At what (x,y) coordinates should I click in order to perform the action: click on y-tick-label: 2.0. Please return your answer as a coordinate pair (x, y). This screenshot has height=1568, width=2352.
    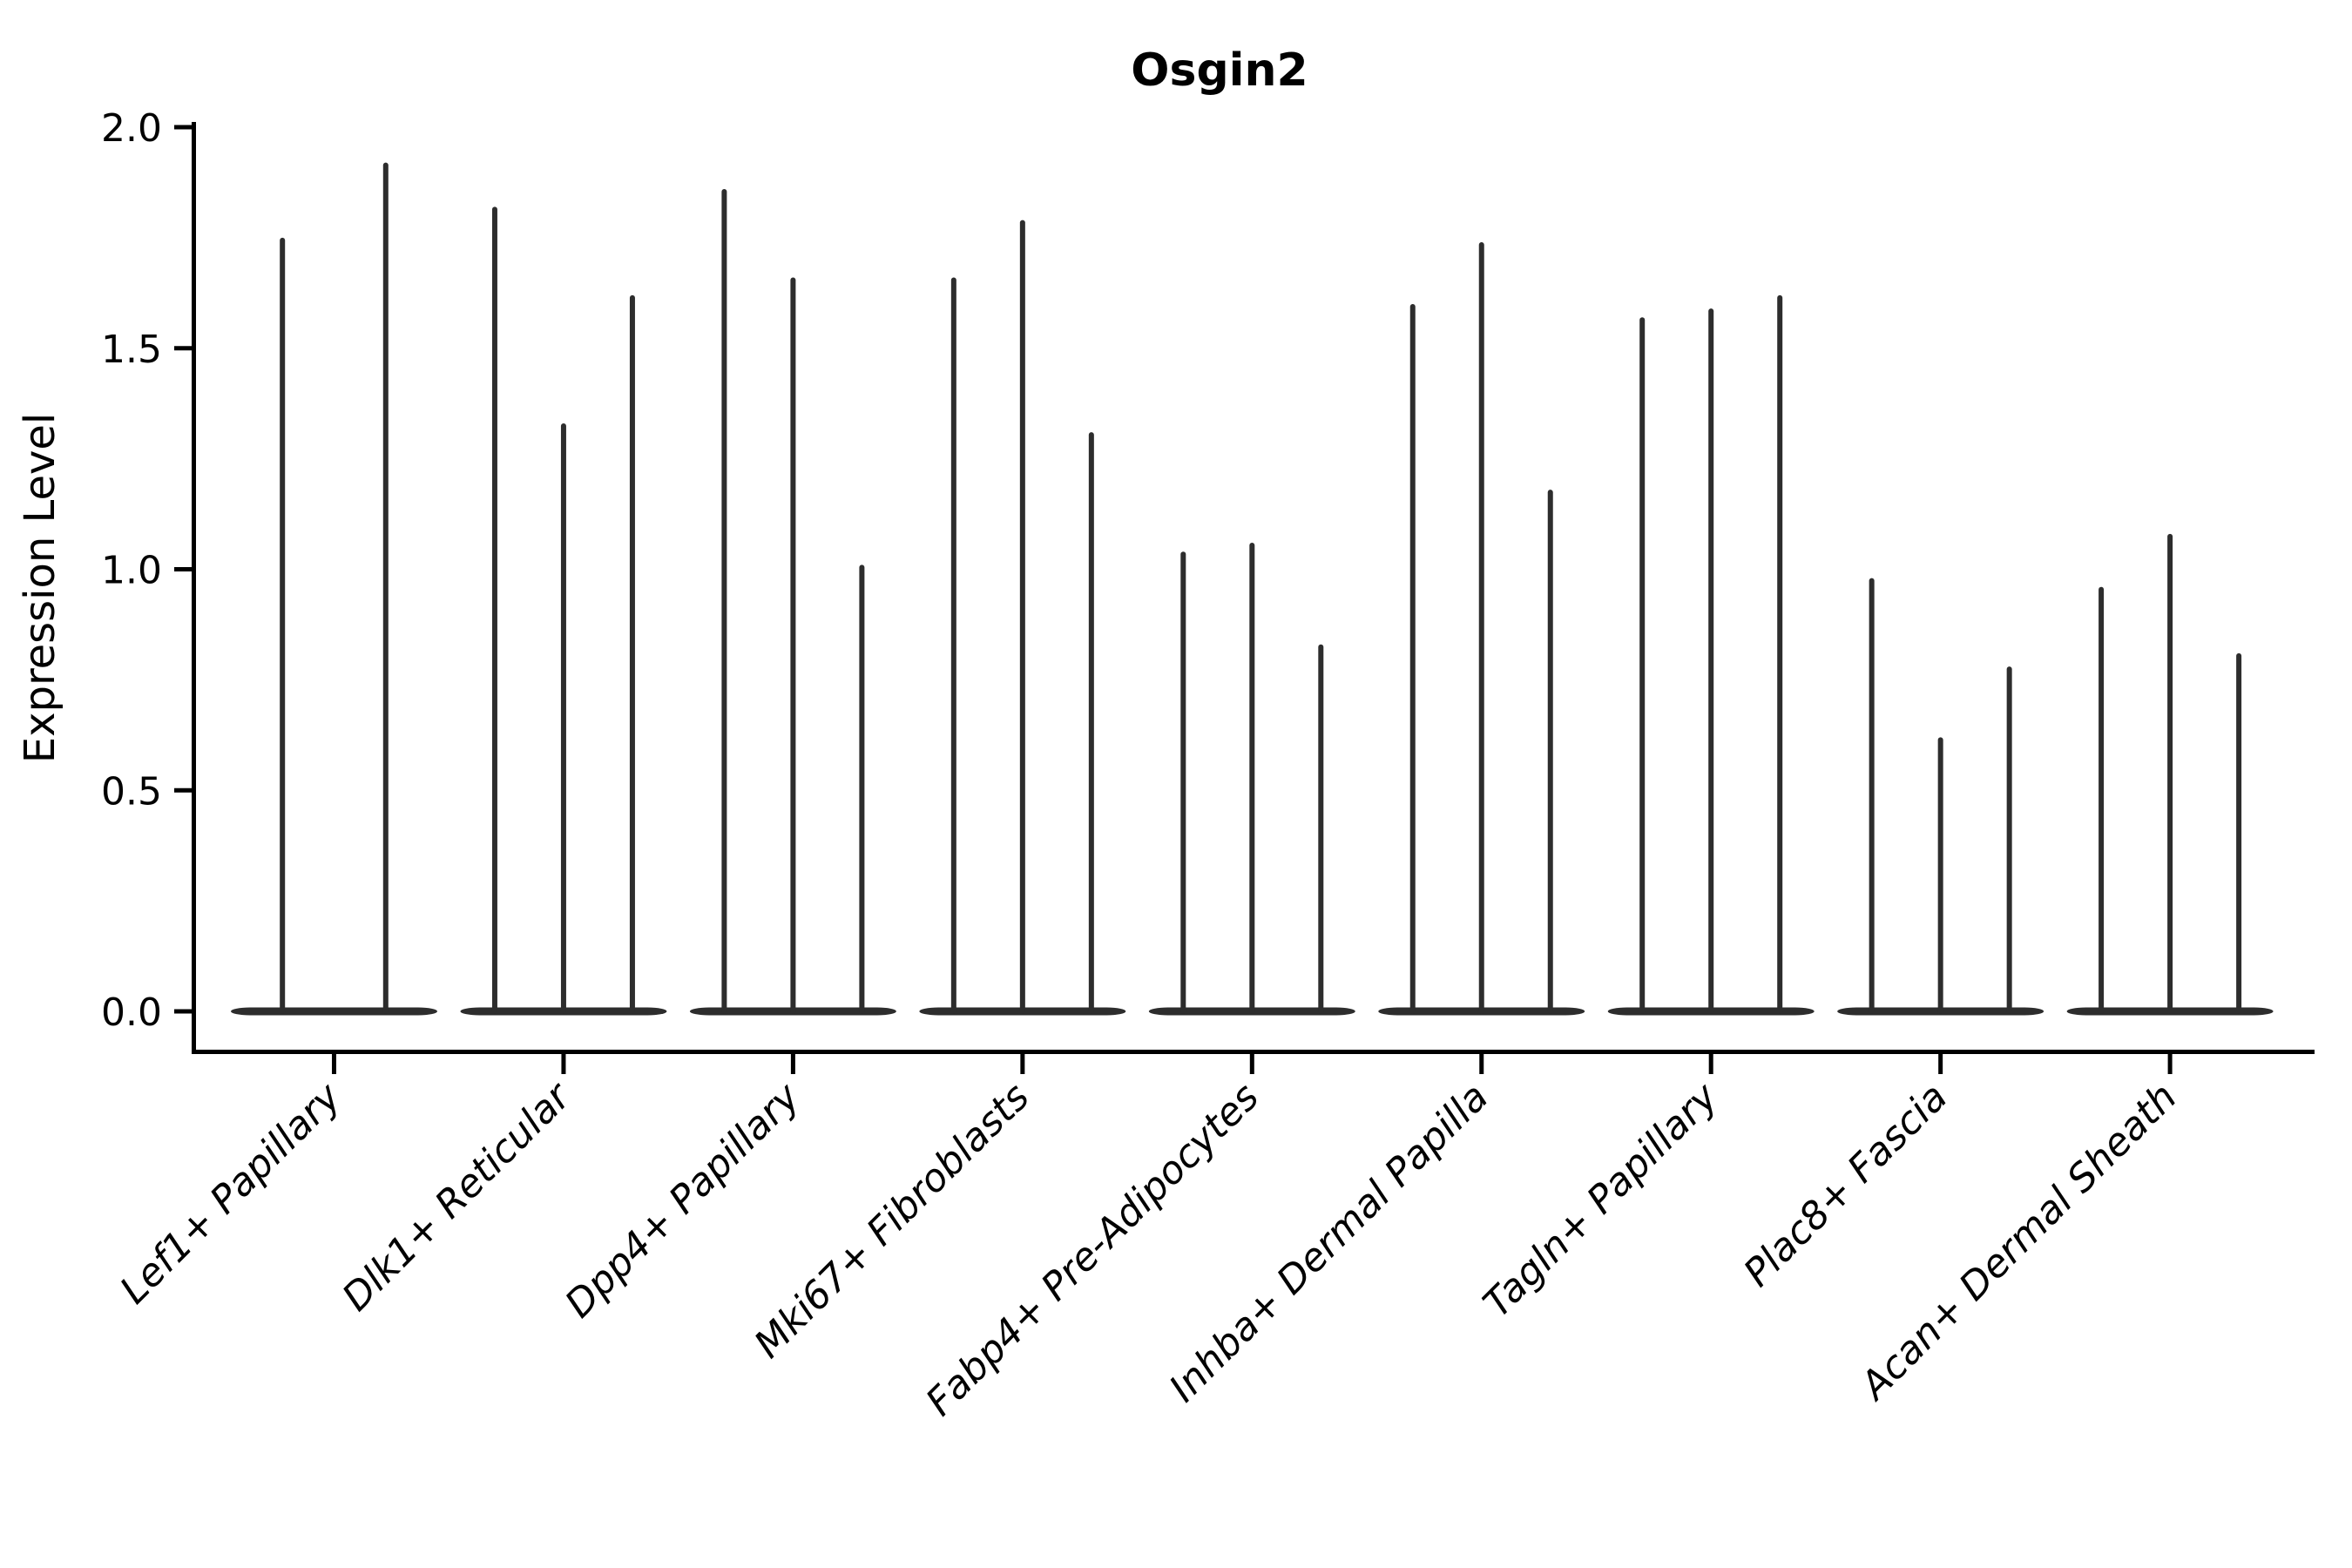
    Looking at the image, I should click on (131, 129).